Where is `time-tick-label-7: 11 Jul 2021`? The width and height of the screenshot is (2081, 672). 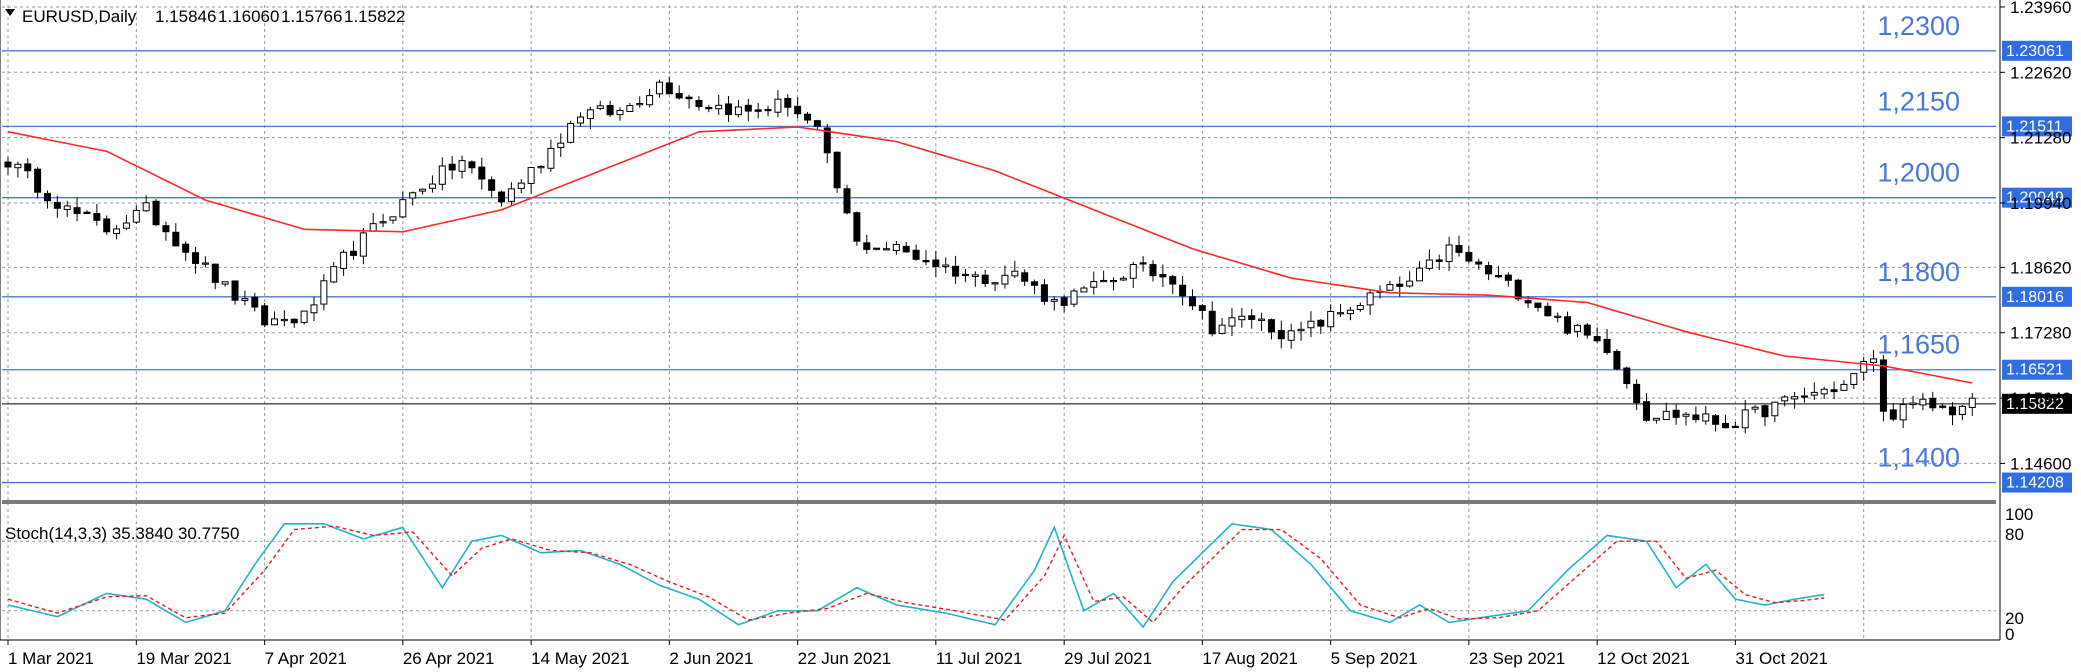
time-tick-label-7: 11 Jul 2021 is located at coordinates (979, 658).